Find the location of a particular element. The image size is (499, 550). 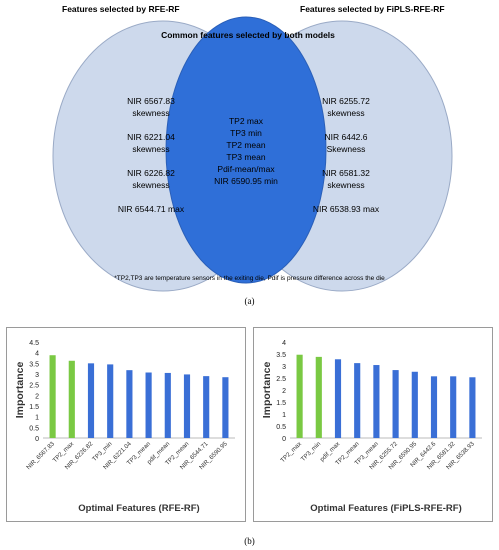

venn-item: NIR 6538.93 max is located at coordinates (346, 209).